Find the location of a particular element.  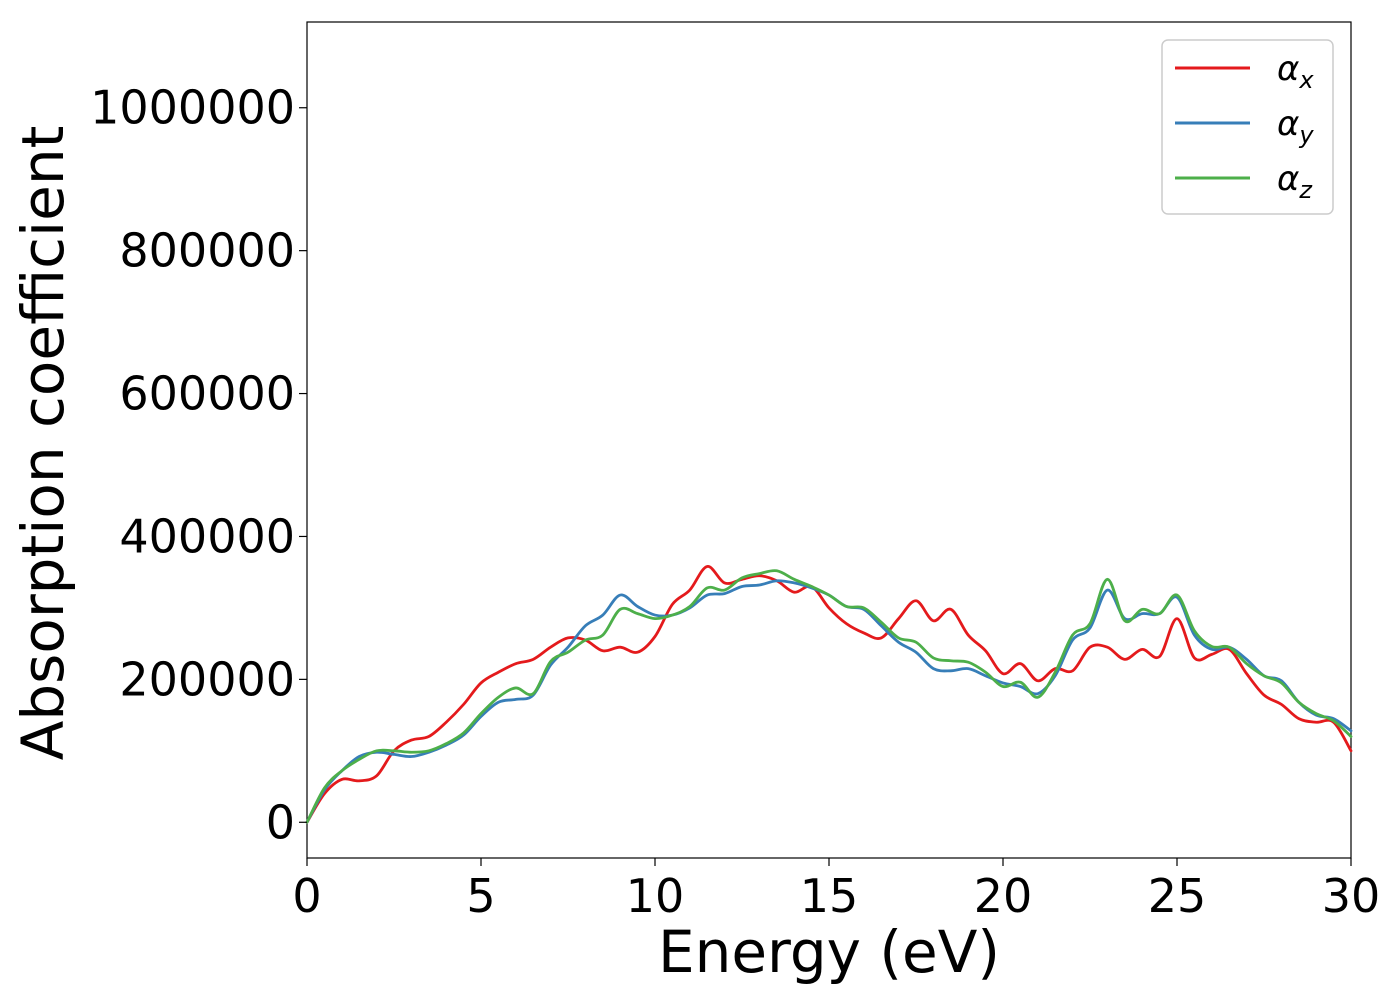

x-tick-label: 5 is located at coordinates (480, 896).